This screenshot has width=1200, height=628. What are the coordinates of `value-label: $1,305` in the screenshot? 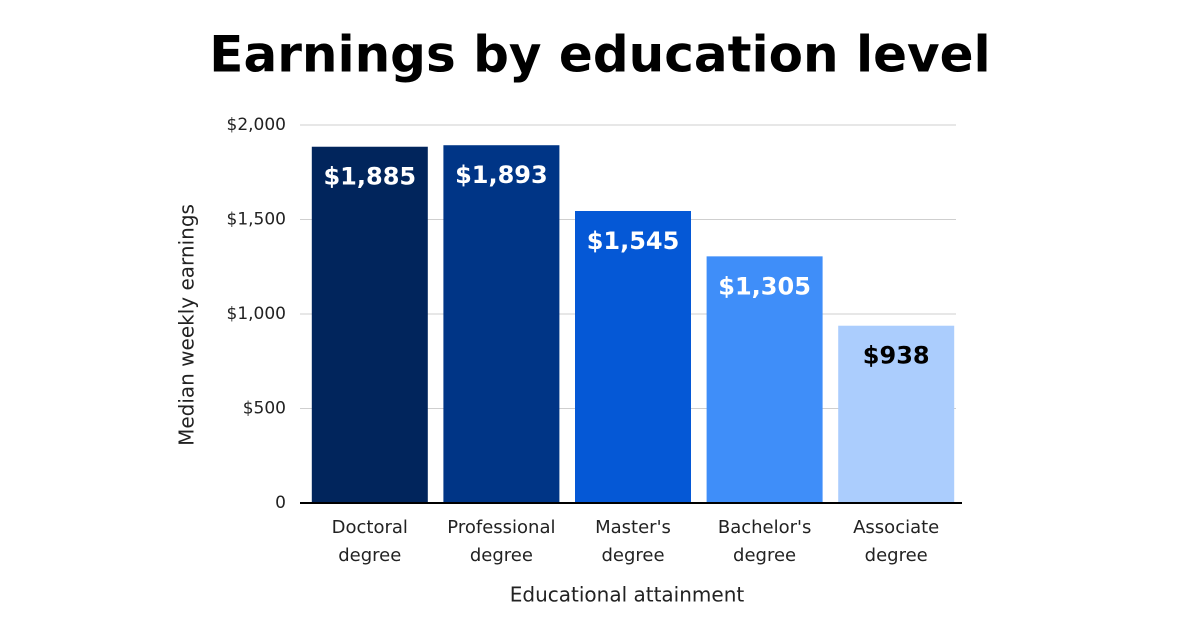 It's located at (764, 286).